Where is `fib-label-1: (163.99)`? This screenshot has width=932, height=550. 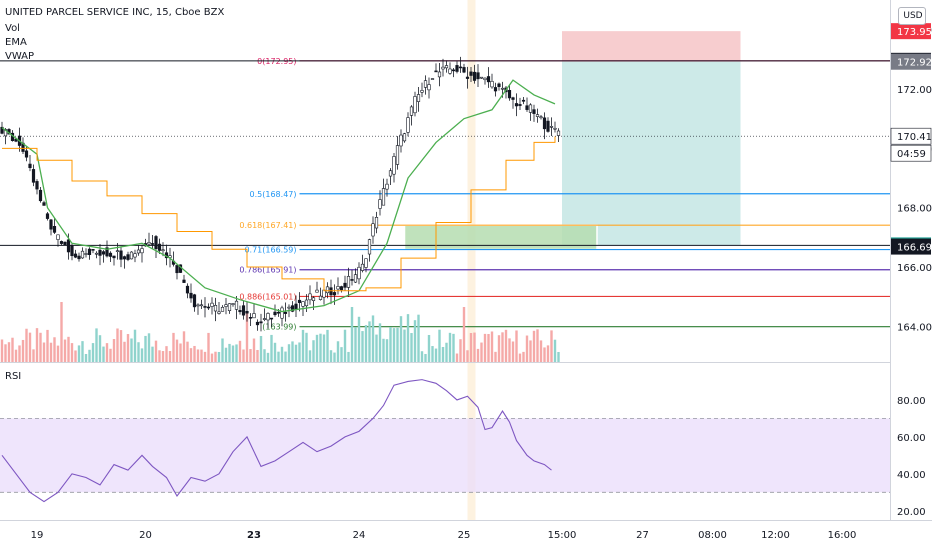
fib-label-1: (163.99) is located at coordinates (279, 327).